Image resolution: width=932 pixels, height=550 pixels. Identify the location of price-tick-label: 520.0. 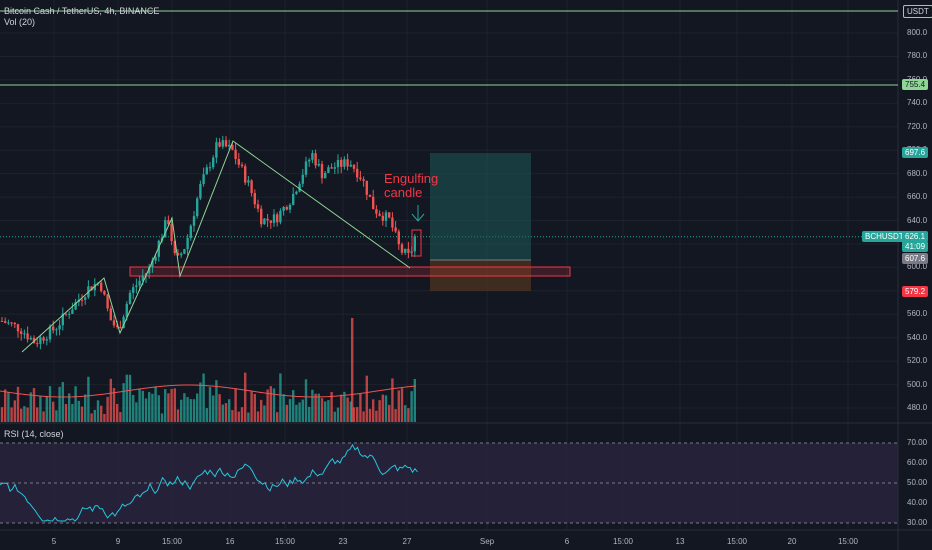
(917, 361).